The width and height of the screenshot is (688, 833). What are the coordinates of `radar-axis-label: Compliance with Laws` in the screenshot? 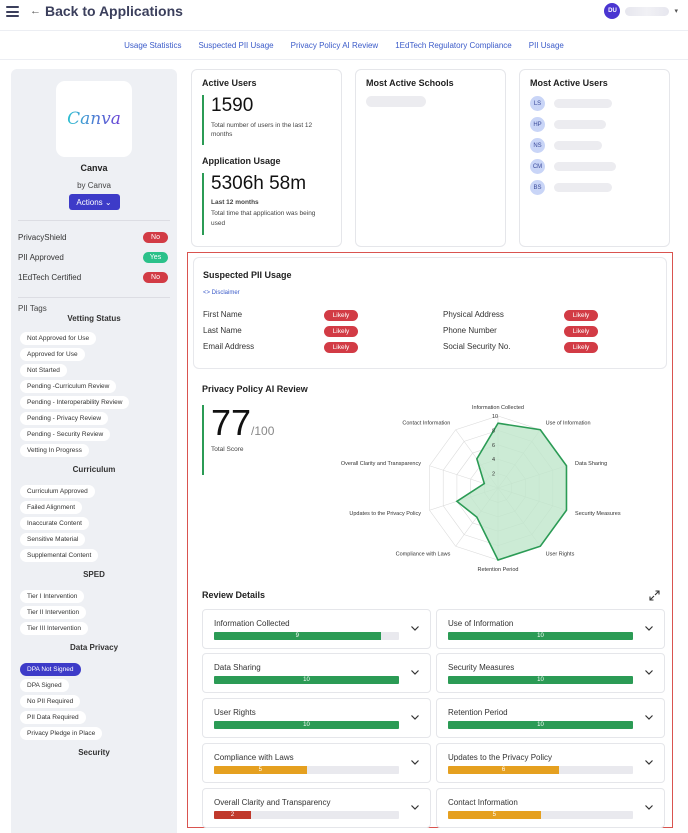 It's located at (423, 555).